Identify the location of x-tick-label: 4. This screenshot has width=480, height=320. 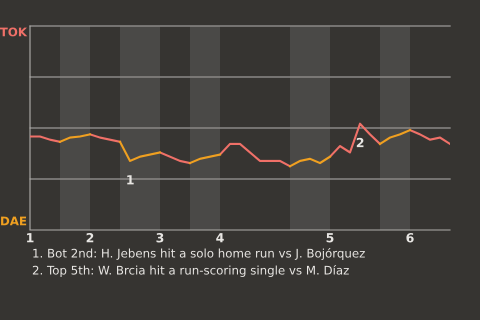
(220, 237).